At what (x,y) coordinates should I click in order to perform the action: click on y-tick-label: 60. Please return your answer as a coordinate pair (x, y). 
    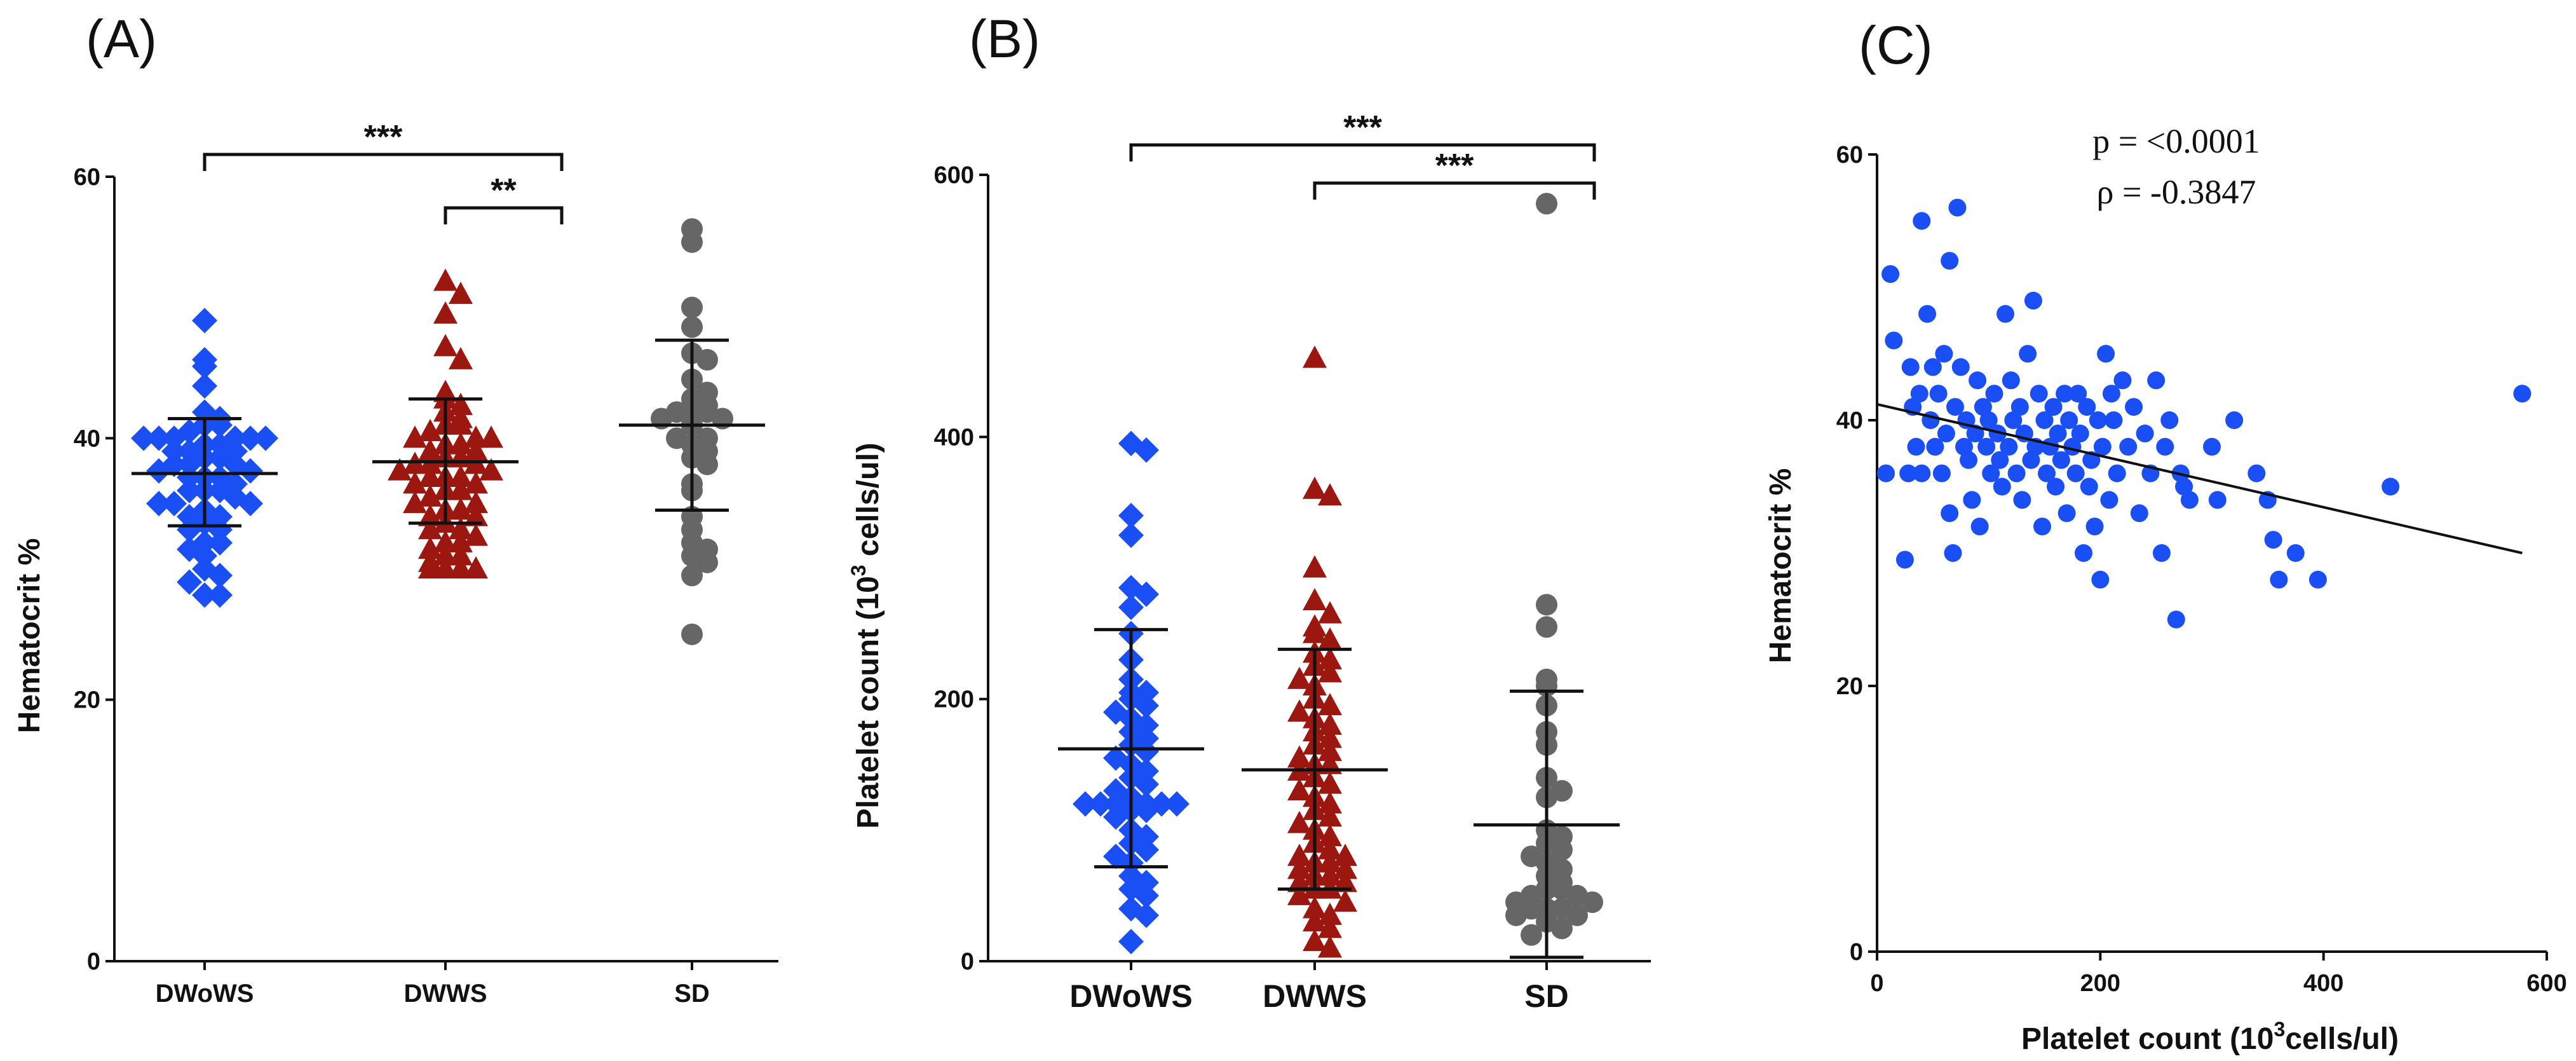
    Looking at the image, I should click on (87, 177).